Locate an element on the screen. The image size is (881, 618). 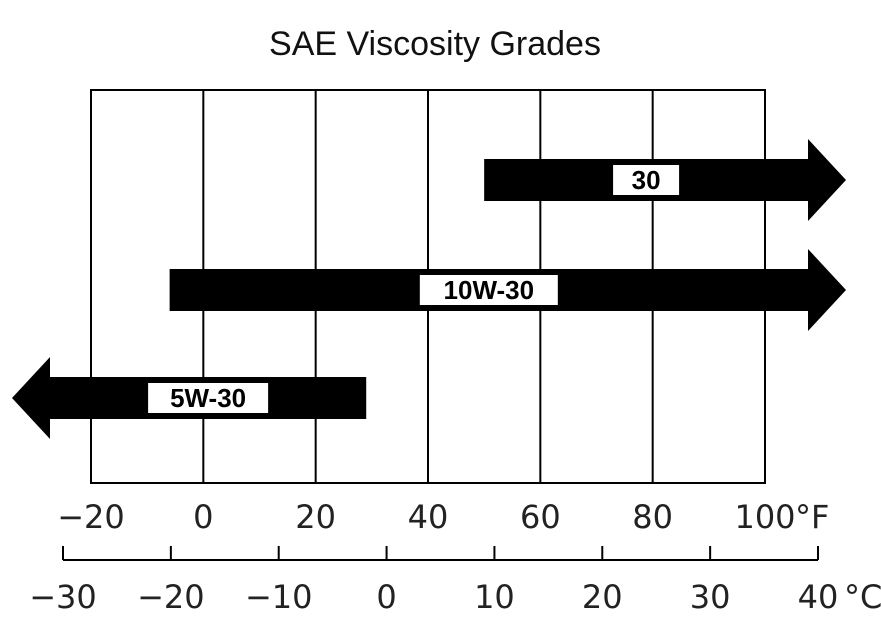
f-tick-label: 0 is located at coordinates (203, 517).